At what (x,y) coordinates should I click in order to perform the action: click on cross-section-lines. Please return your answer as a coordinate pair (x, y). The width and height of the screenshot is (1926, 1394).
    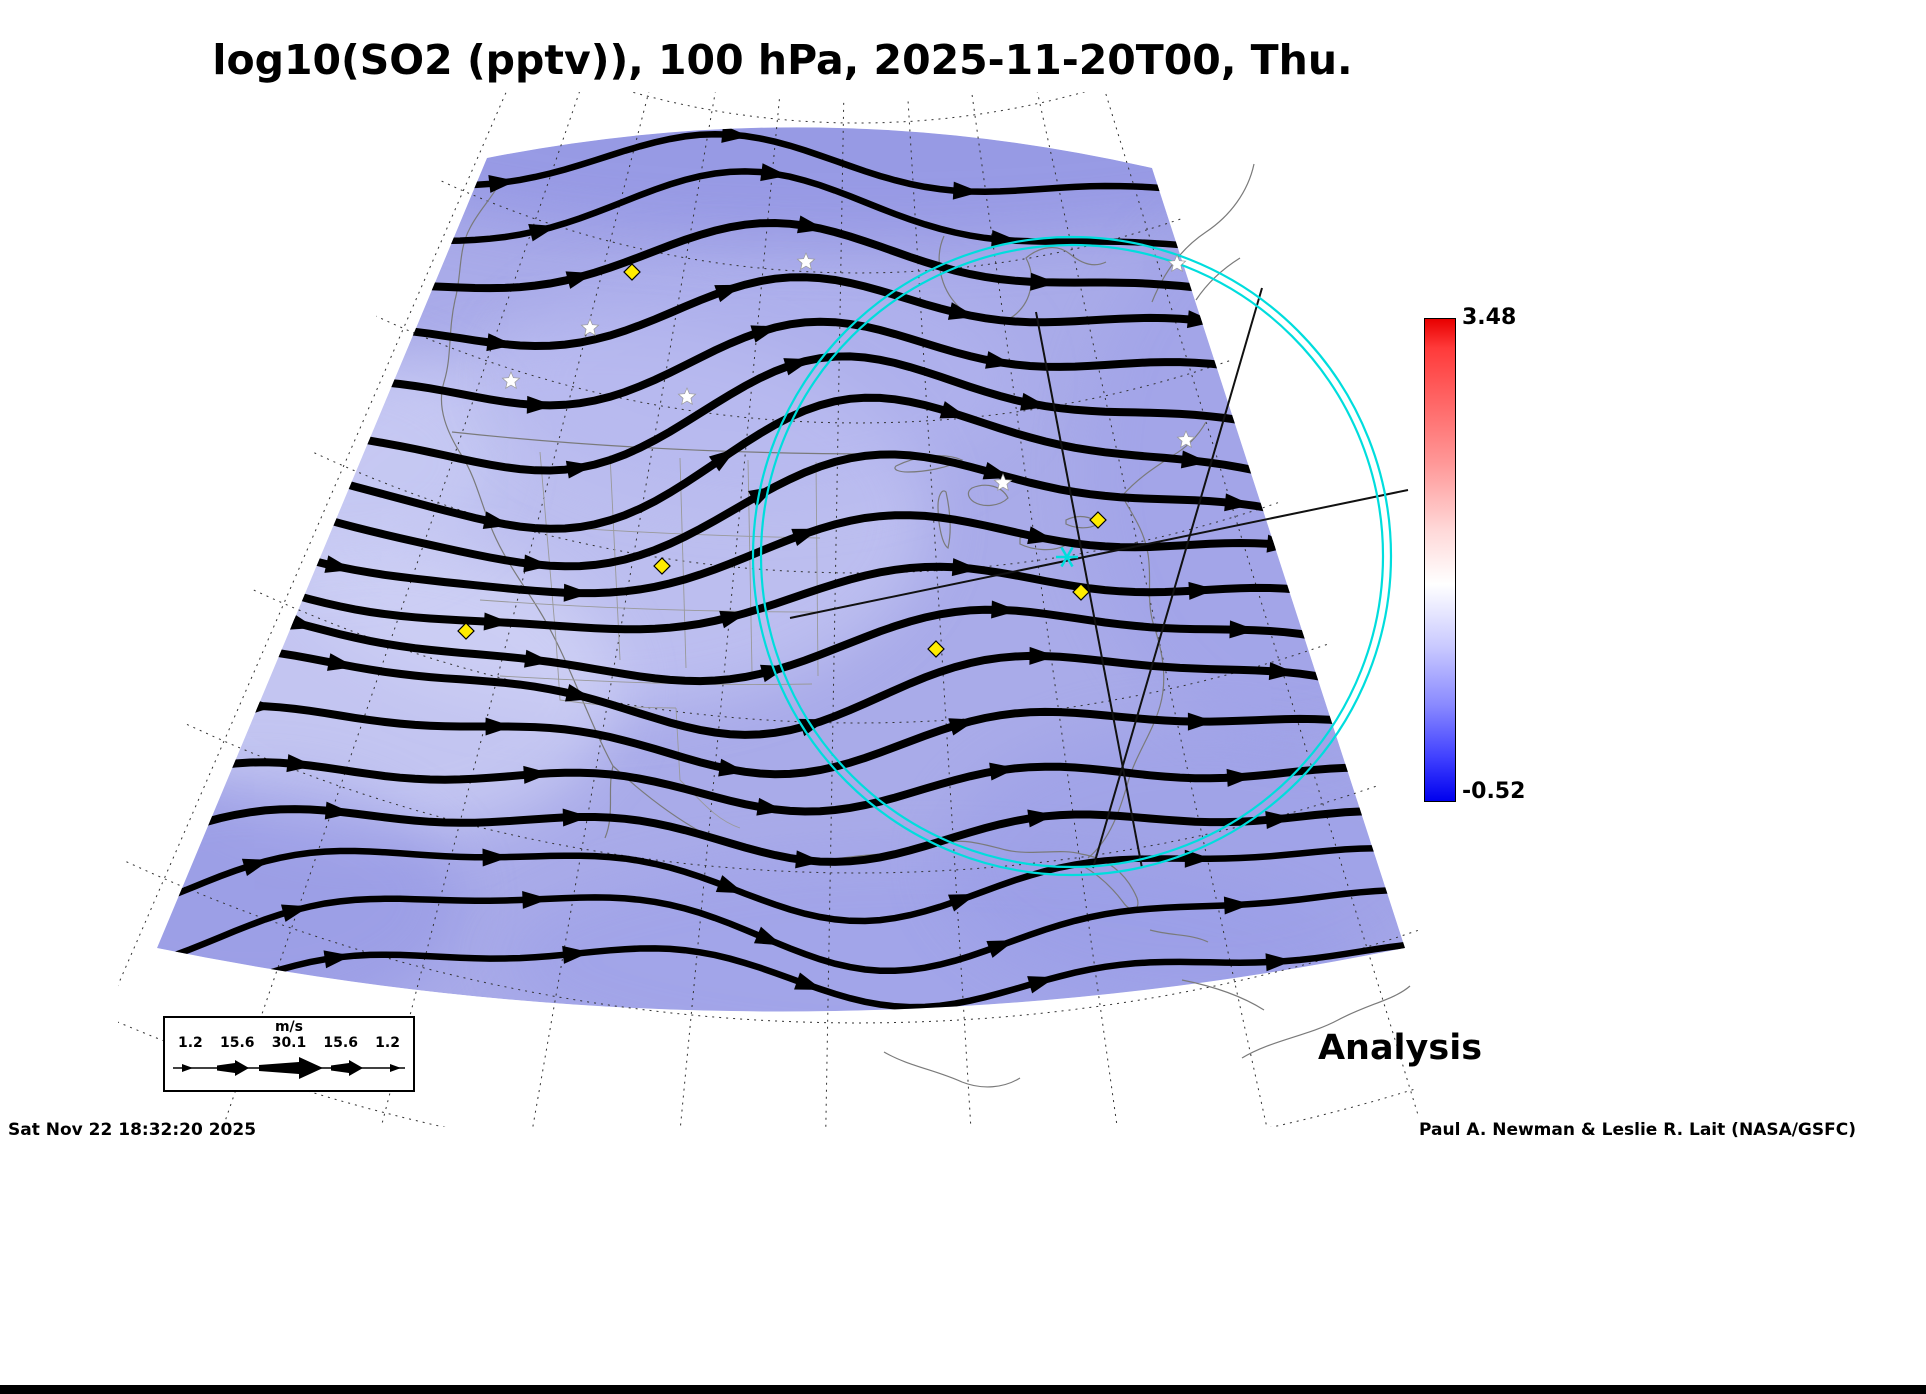
    Looking at the image, I should click on (1099, 578).